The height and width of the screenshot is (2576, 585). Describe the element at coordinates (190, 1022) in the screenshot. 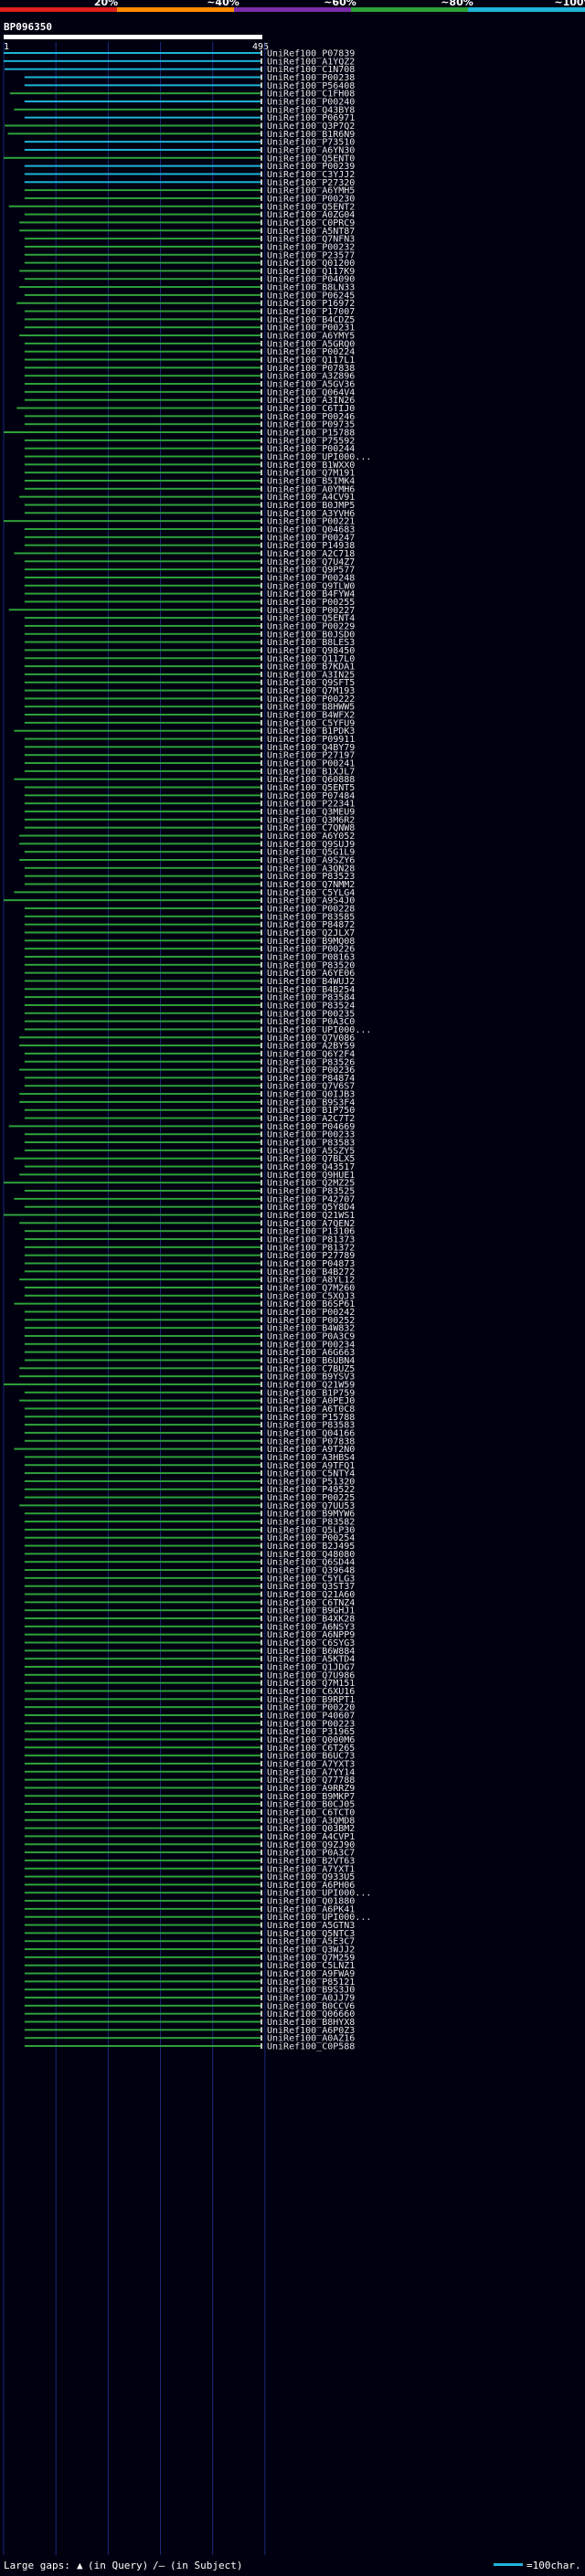

I see `hit-row: UniRef100_P0A3C0` at that location.